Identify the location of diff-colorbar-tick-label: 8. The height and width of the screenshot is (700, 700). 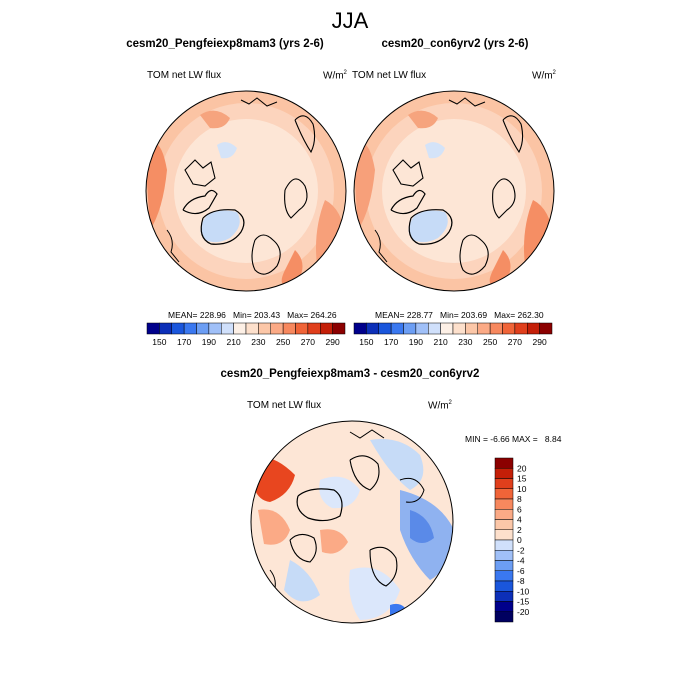
(519, 499).